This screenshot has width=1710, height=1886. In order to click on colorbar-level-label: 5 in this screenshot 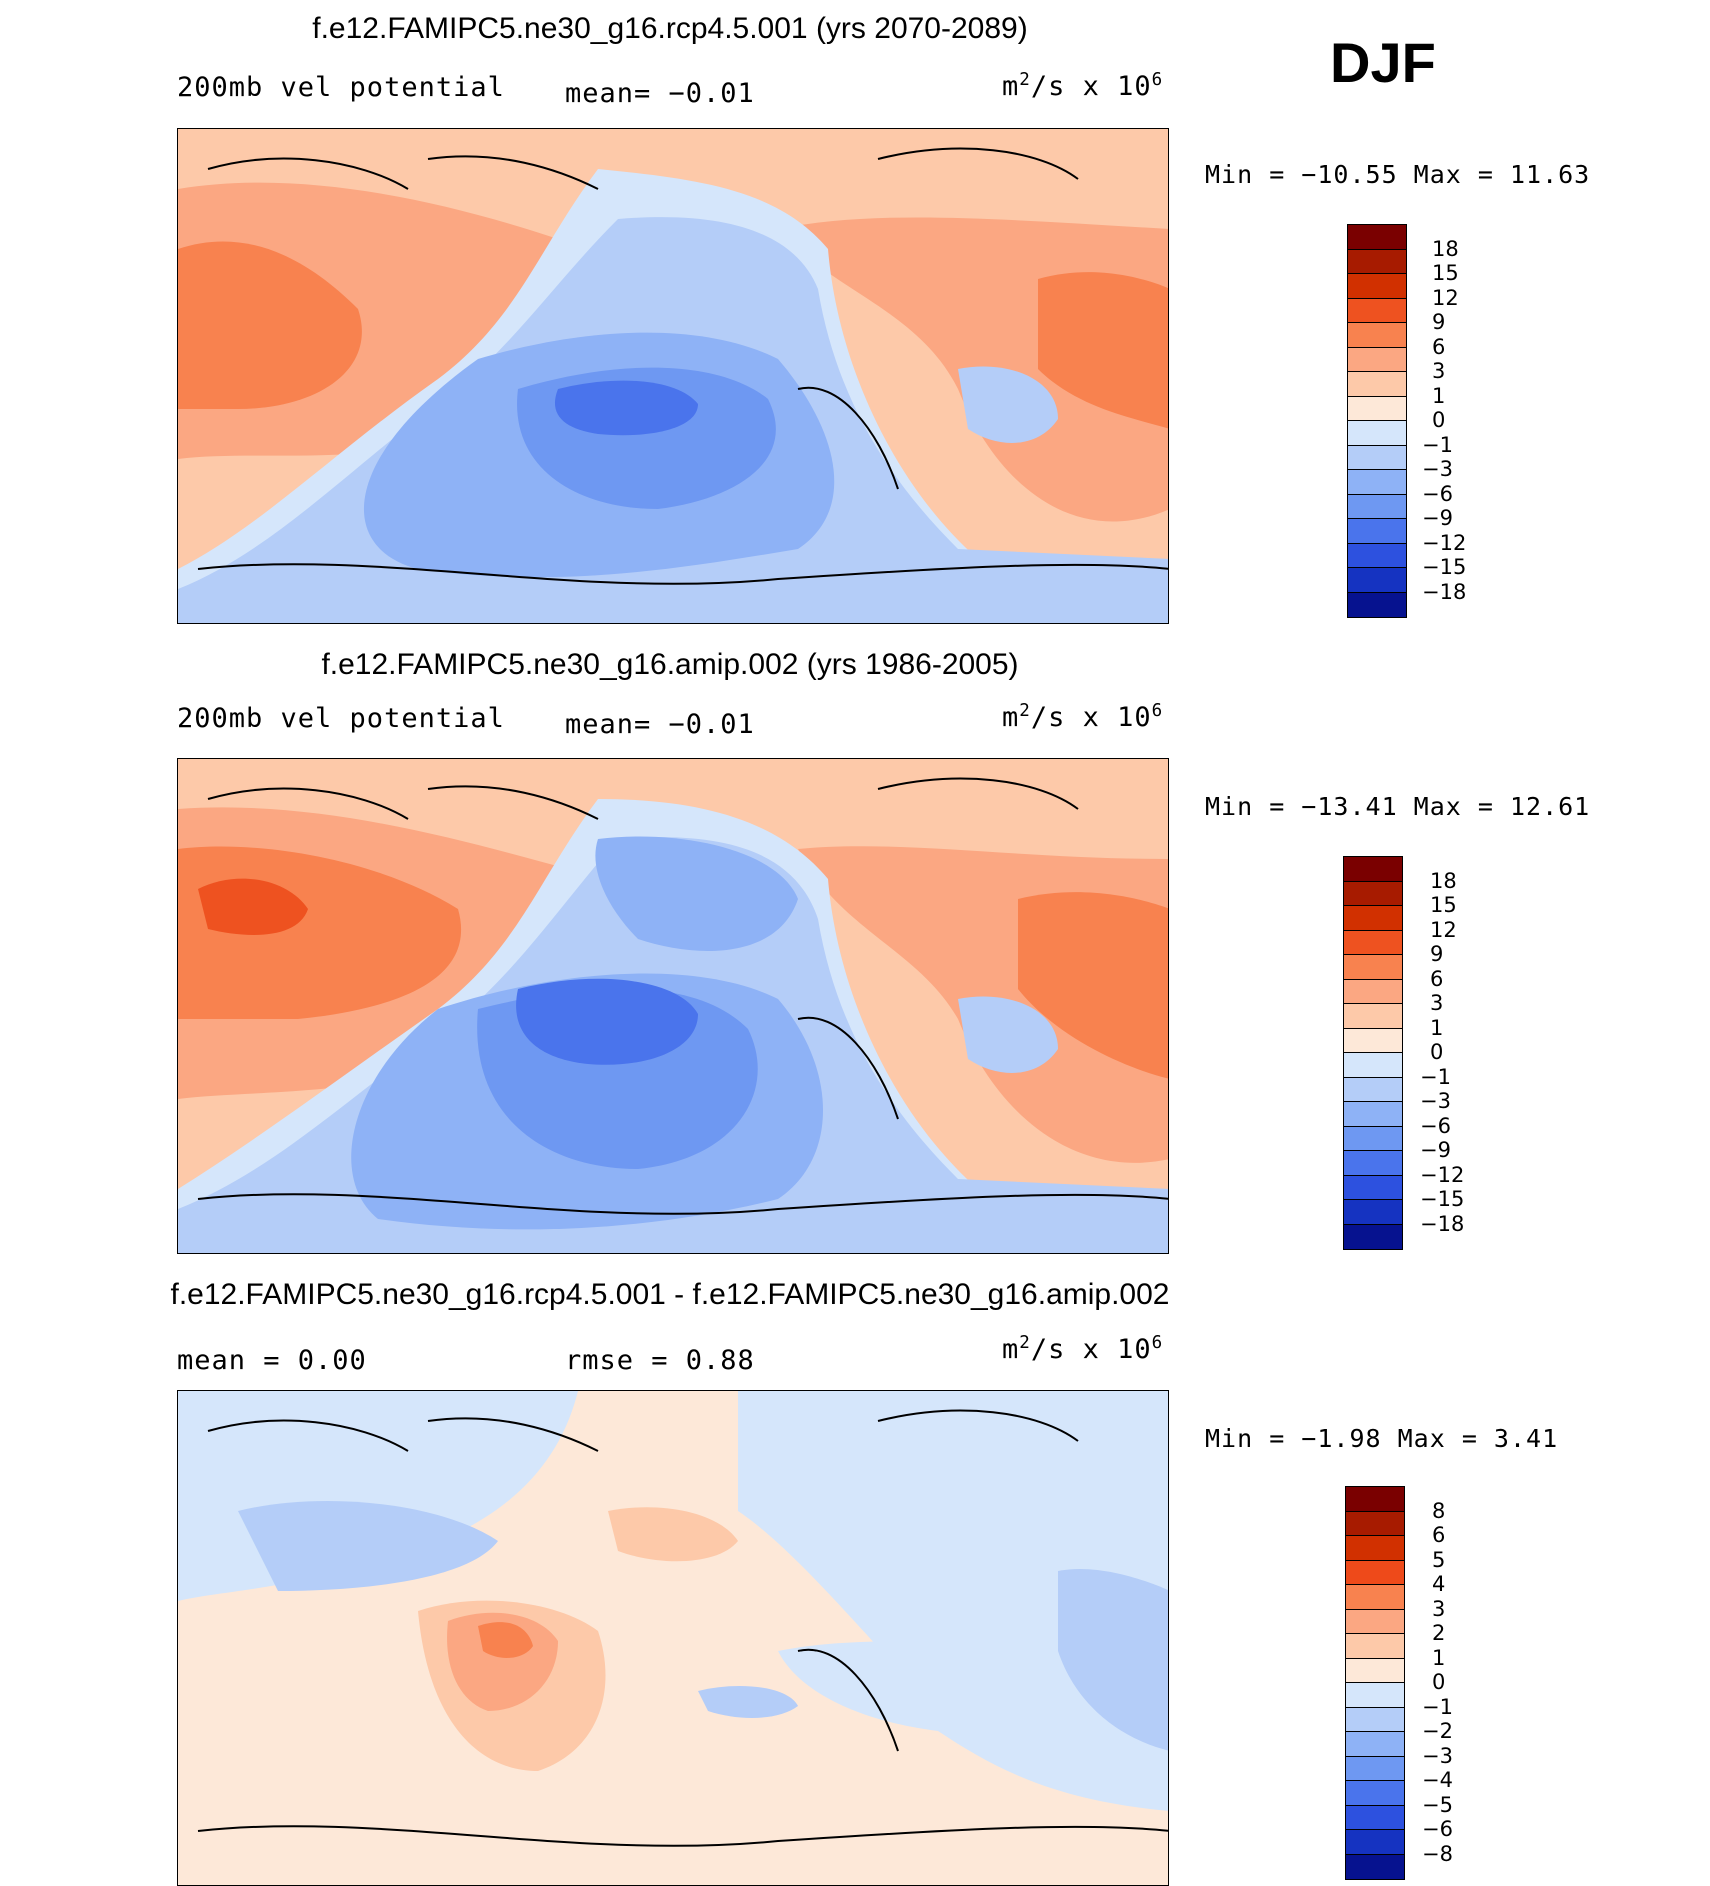, I will do `click(1439, 1559)`.